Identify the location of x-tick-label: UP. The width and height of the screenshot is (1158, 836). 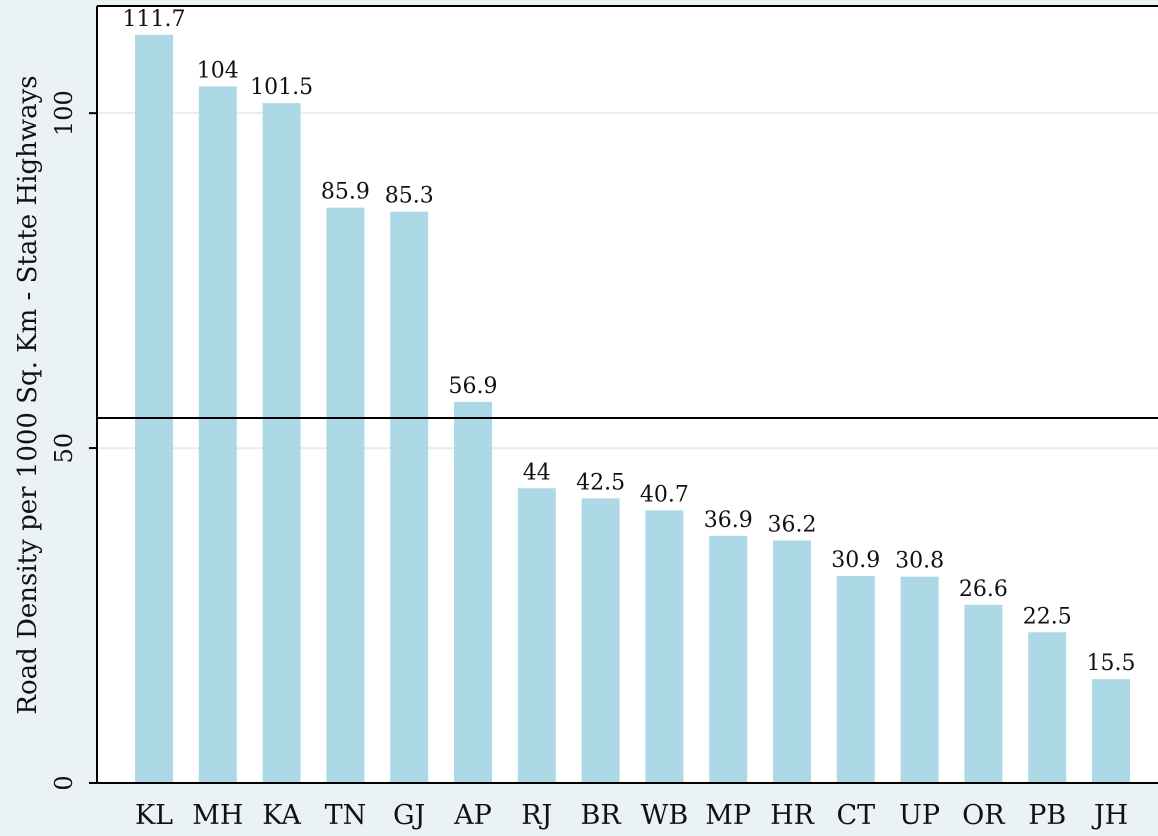
(919, 815).